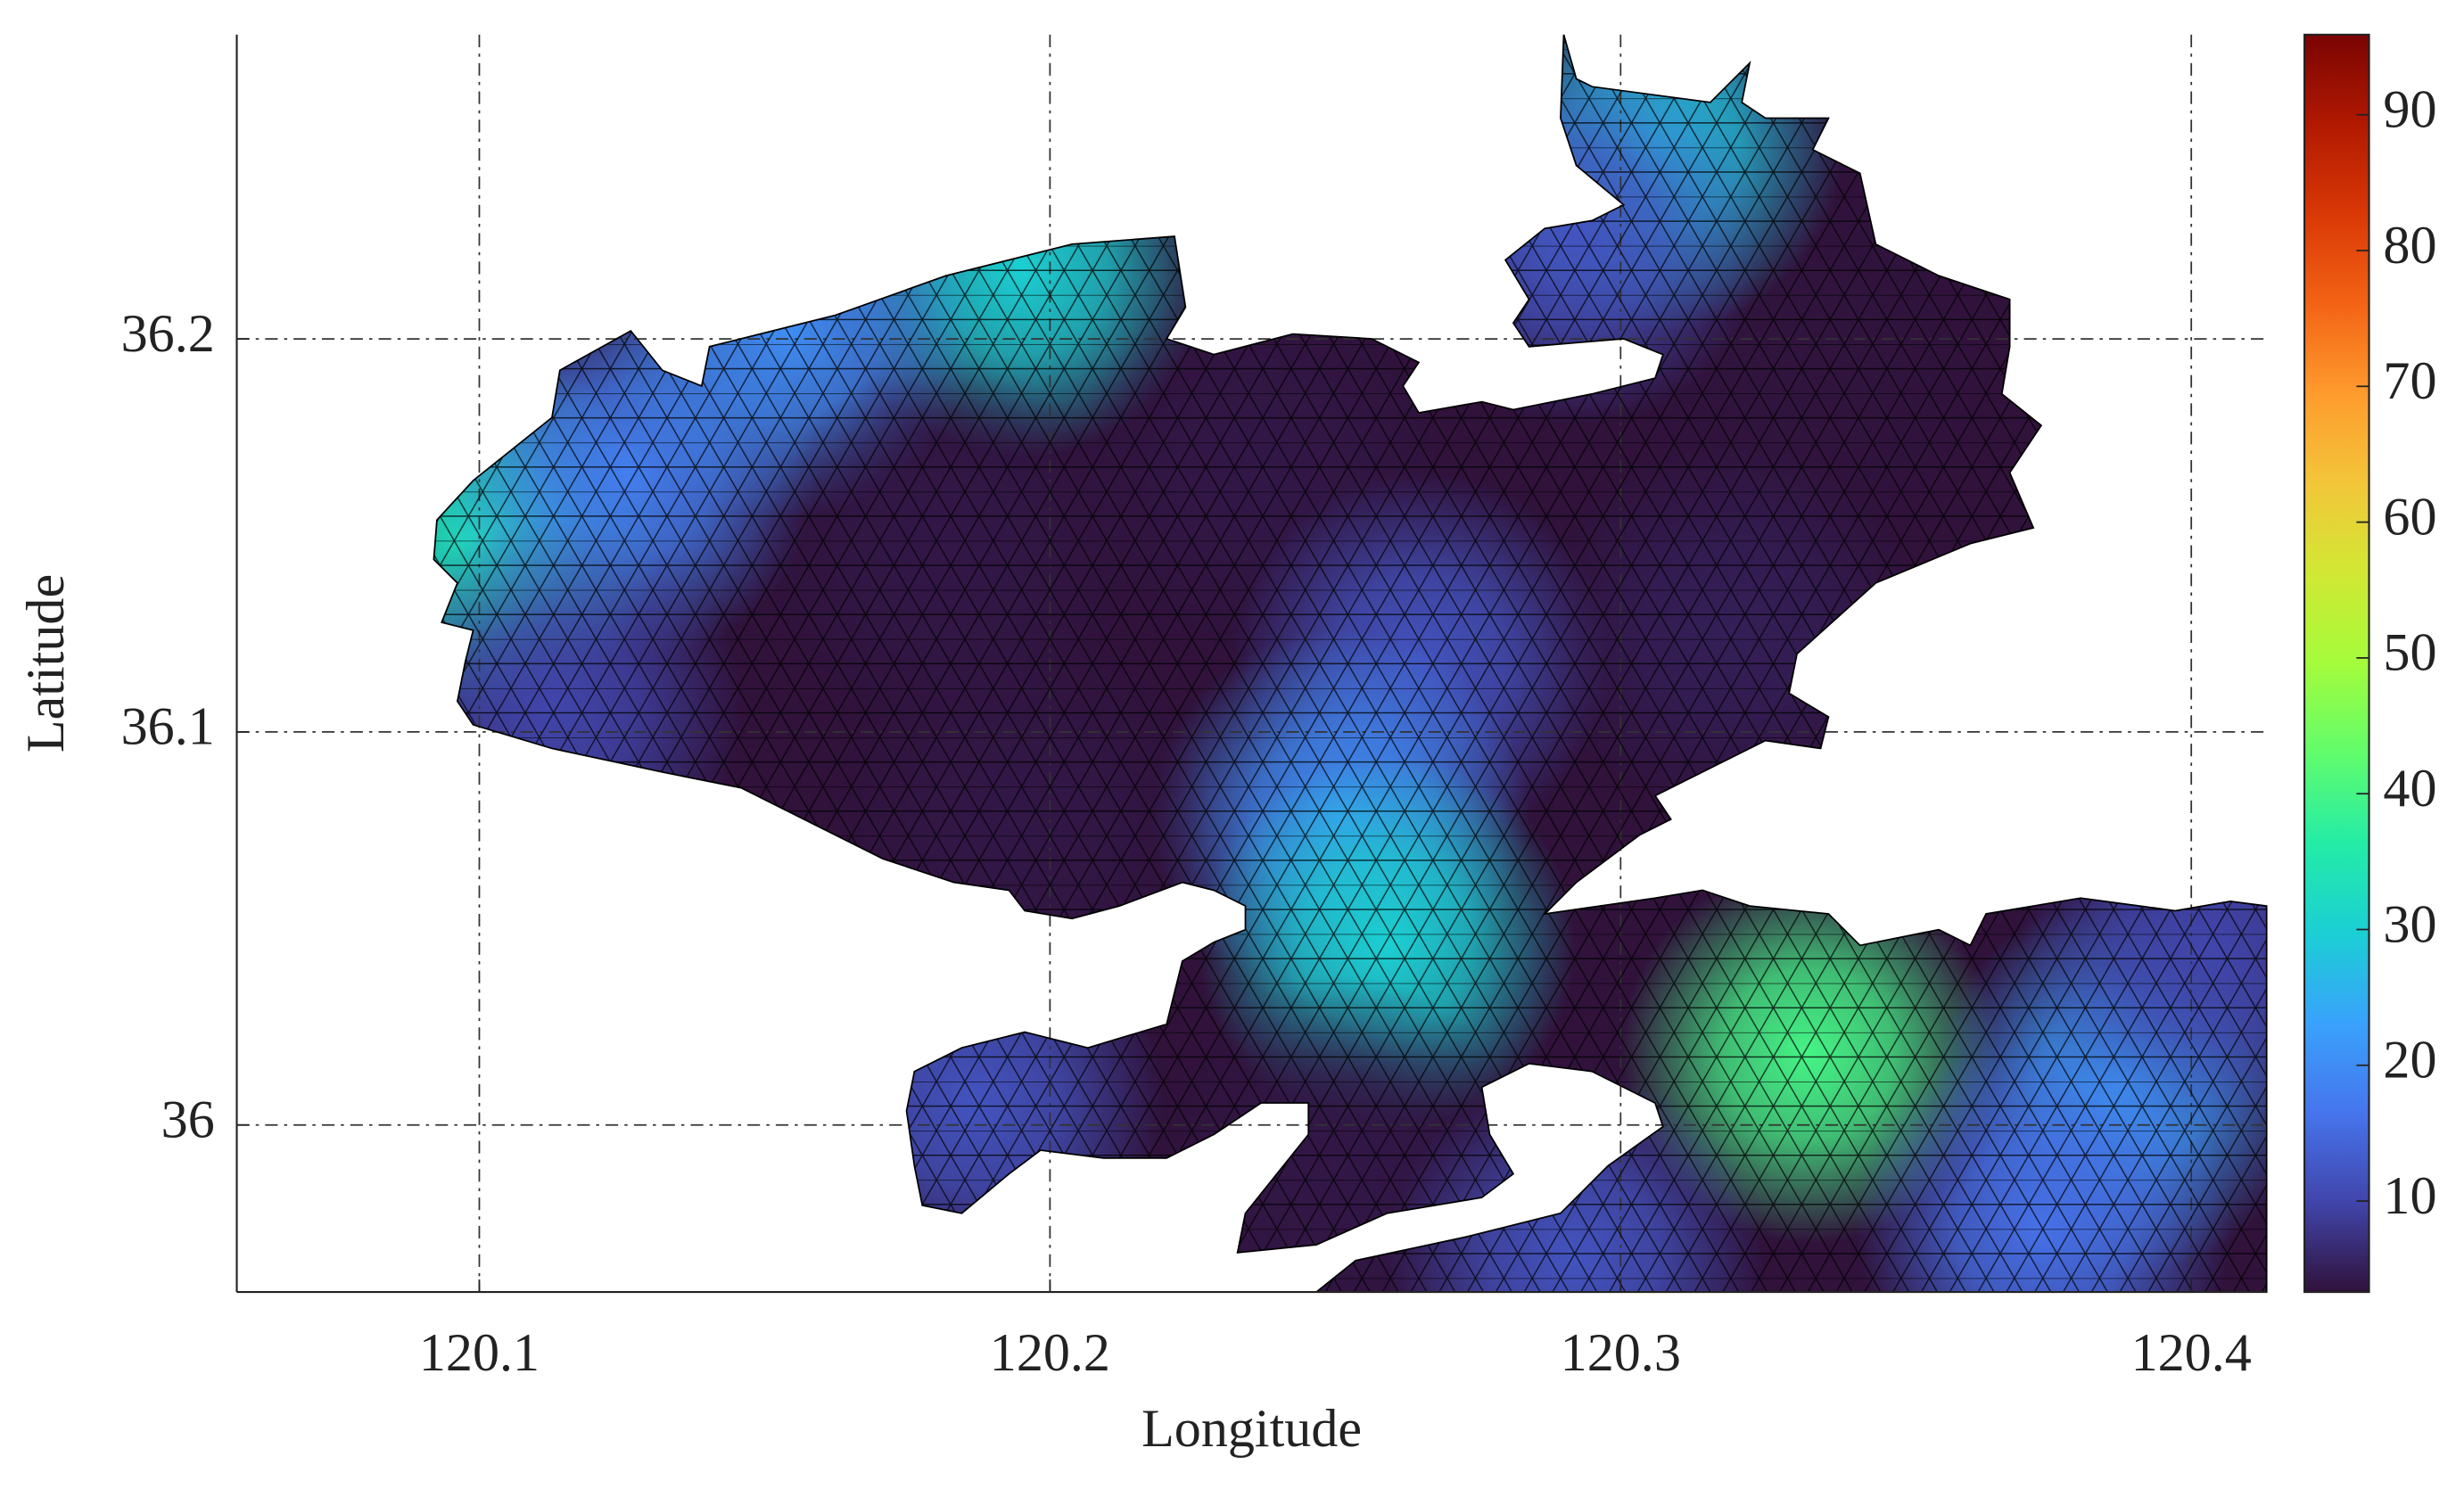 This screenshot has height=1489, width=2464. What do you see at coordinates (2191, 1352) in the screenshot?
I see `x-tick-label: 120.4` at bounding box center [2191, 1352].